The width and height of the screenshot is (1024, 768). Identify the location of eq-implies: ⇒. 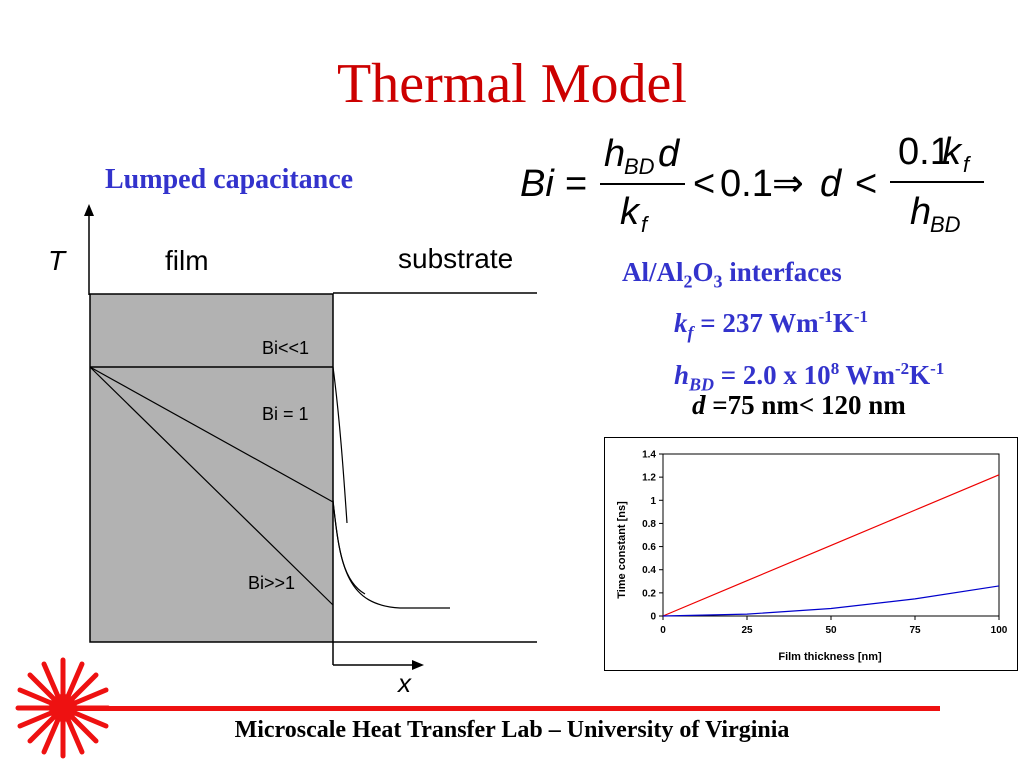
(788, 184).